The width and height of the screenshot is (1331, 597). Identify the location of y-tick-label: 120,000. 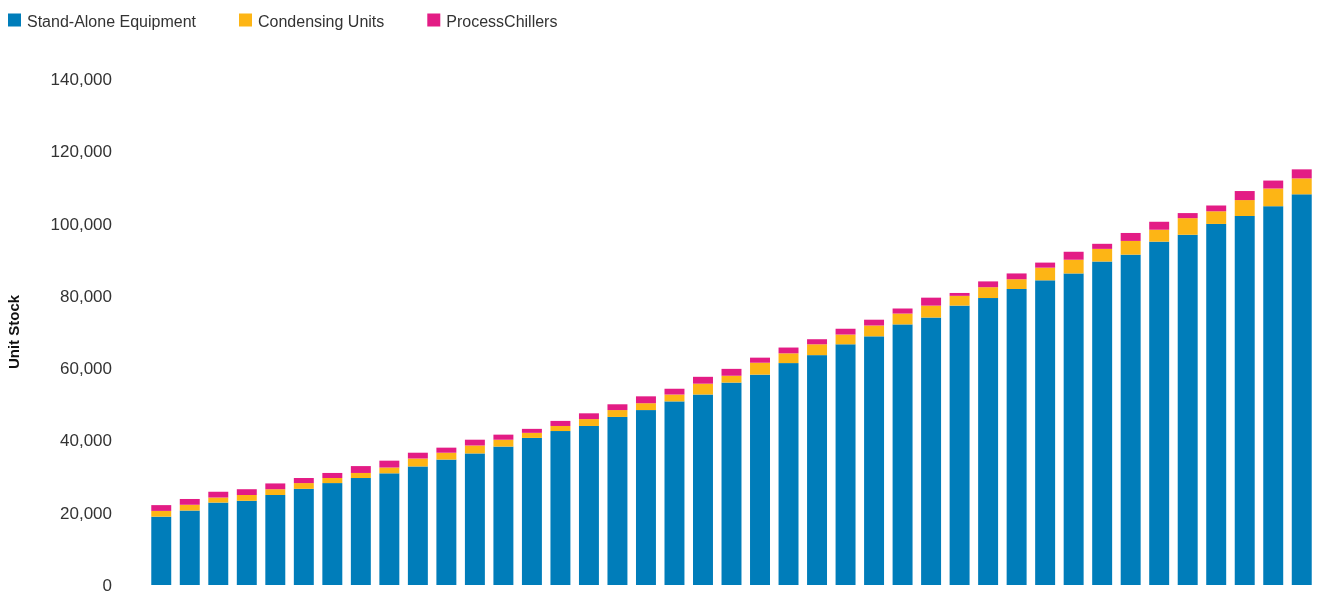
(81, 152).